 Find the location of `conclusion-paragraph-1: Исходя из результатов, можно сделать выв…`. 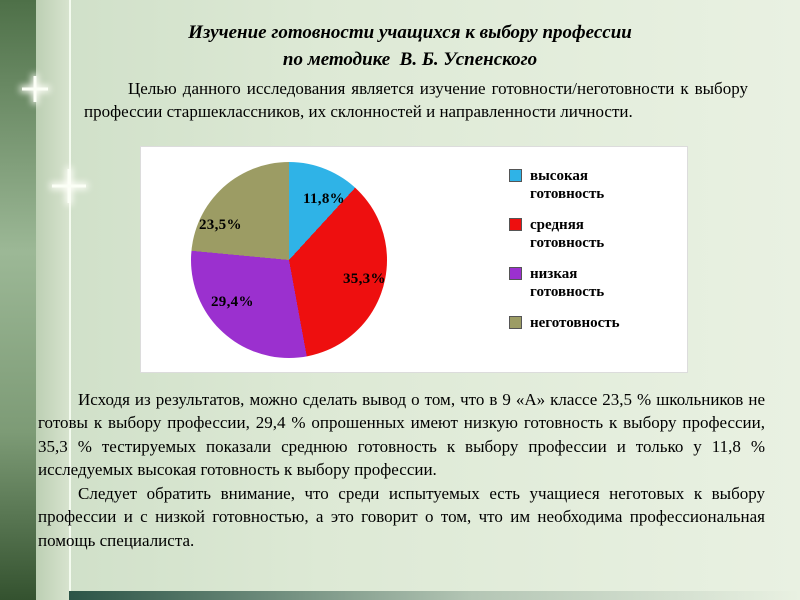

conclusion-paragraph-1: Исходя из результатов, можно сделать выв… is located at coordinates (401, 435).